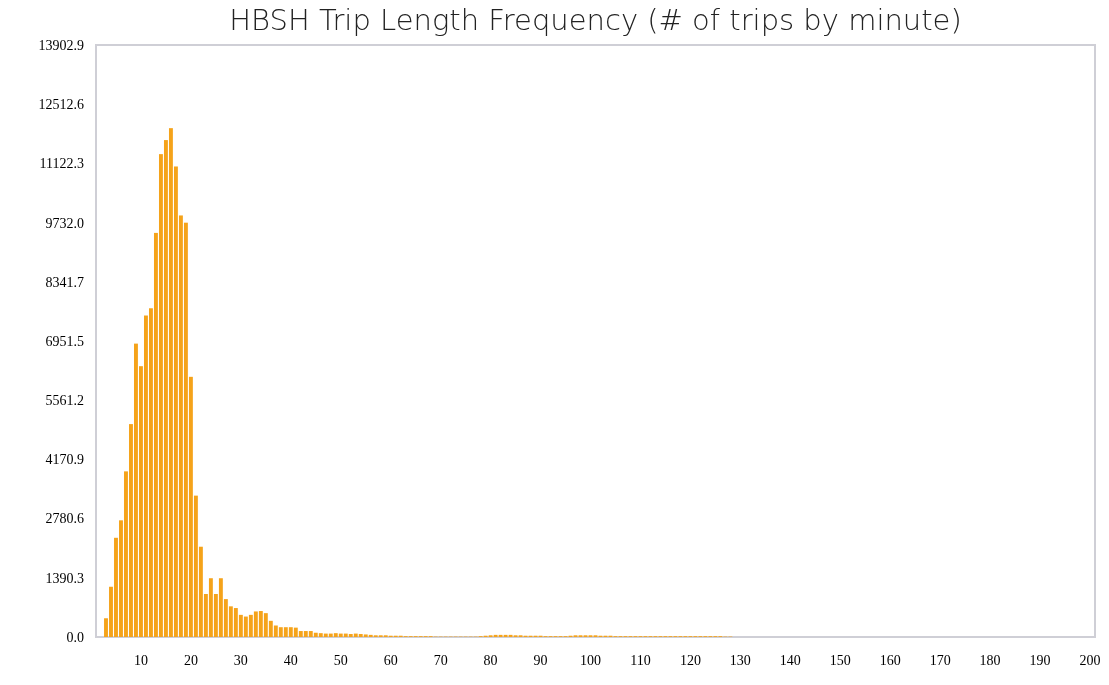  Describe the element at coordinates (440, 660) in the screenshot. I see `x-tick-label: 70` at that location.